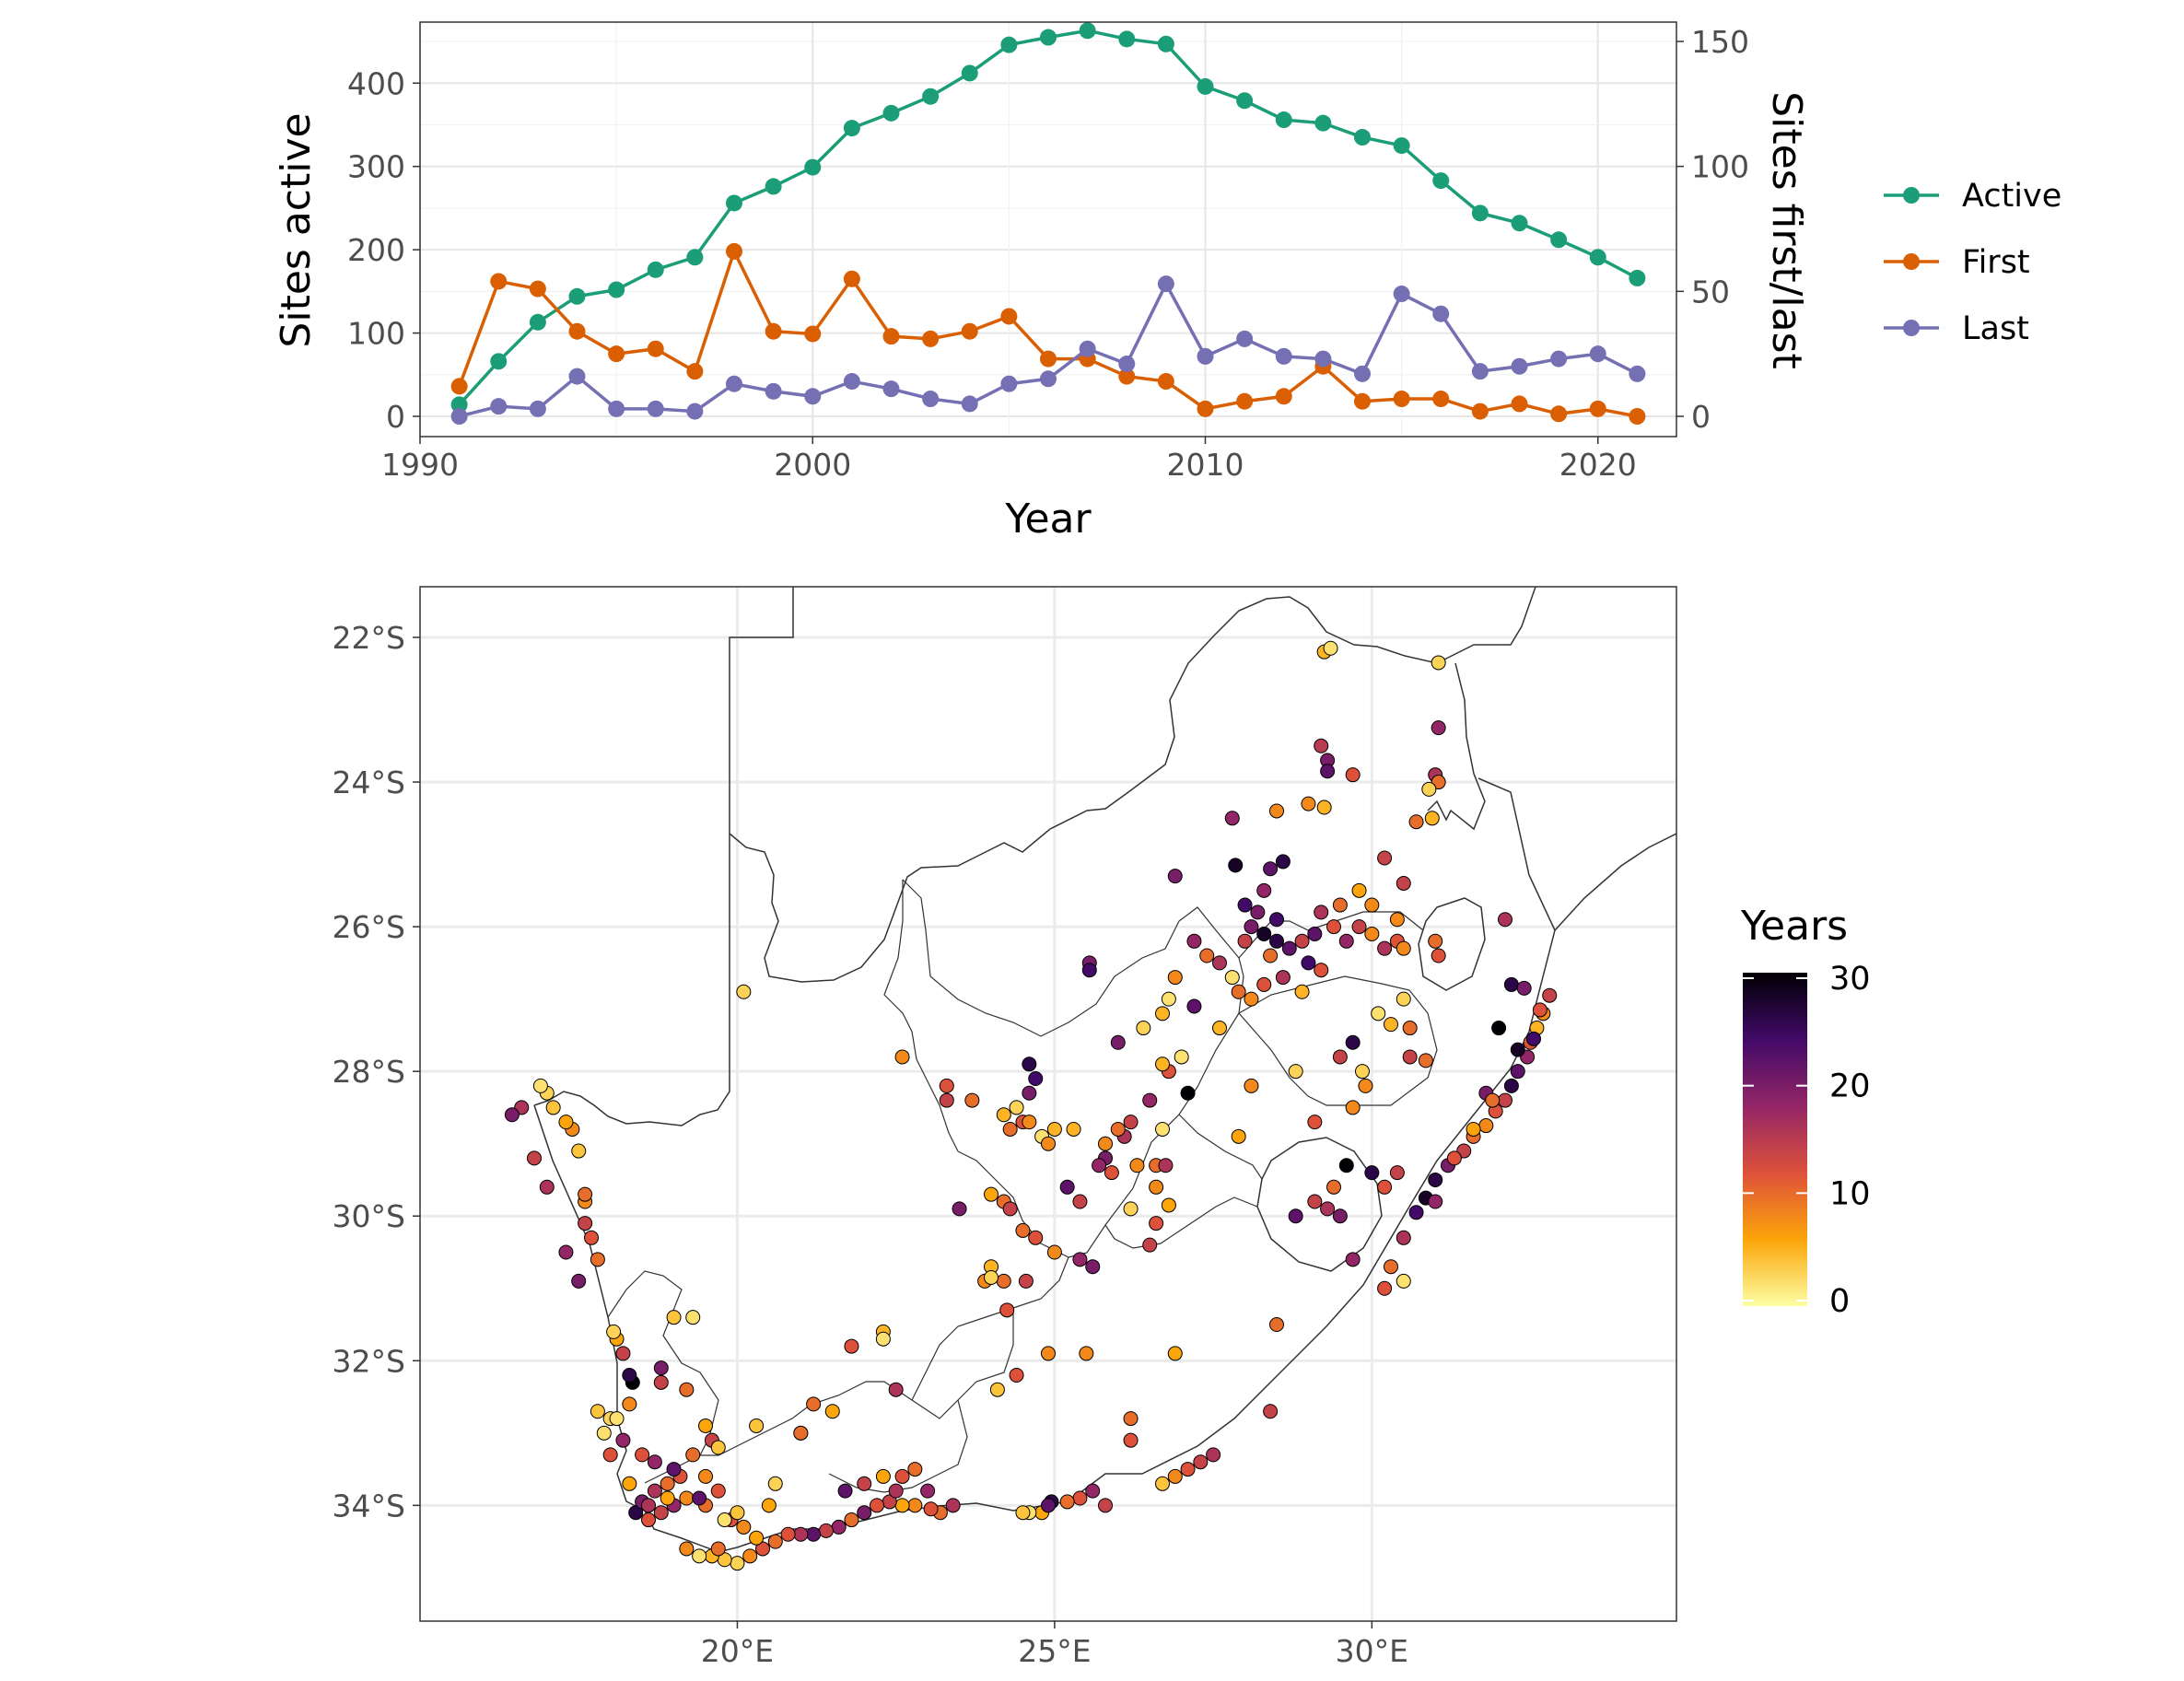 The width and height of the screenshot is (2184, 1681). Describe the element at coordinates (369, 638) in the screenshot. I see `map-y-tick-label: 22°S` at that location.